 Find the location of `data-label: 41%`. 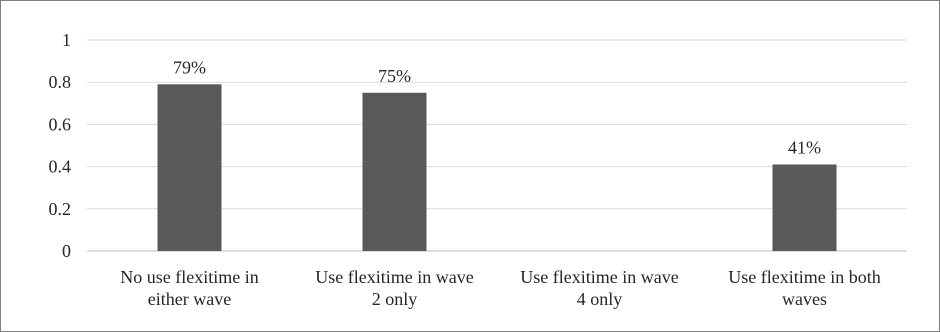

data-label: 41% is located at coordinates (804, 147).